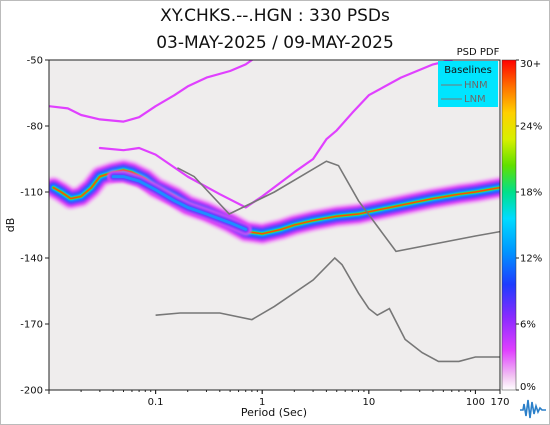 This screenshot has width=550, height=425. I want to click on x-tick-label: 1, so click(262, 402).